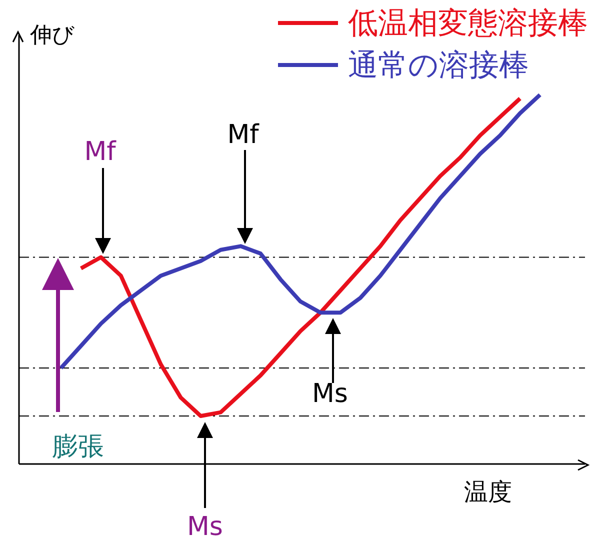 Image resolution: width=594 pixels, height=543 pixels. I want to click on text: Ms, so click(205, 527).